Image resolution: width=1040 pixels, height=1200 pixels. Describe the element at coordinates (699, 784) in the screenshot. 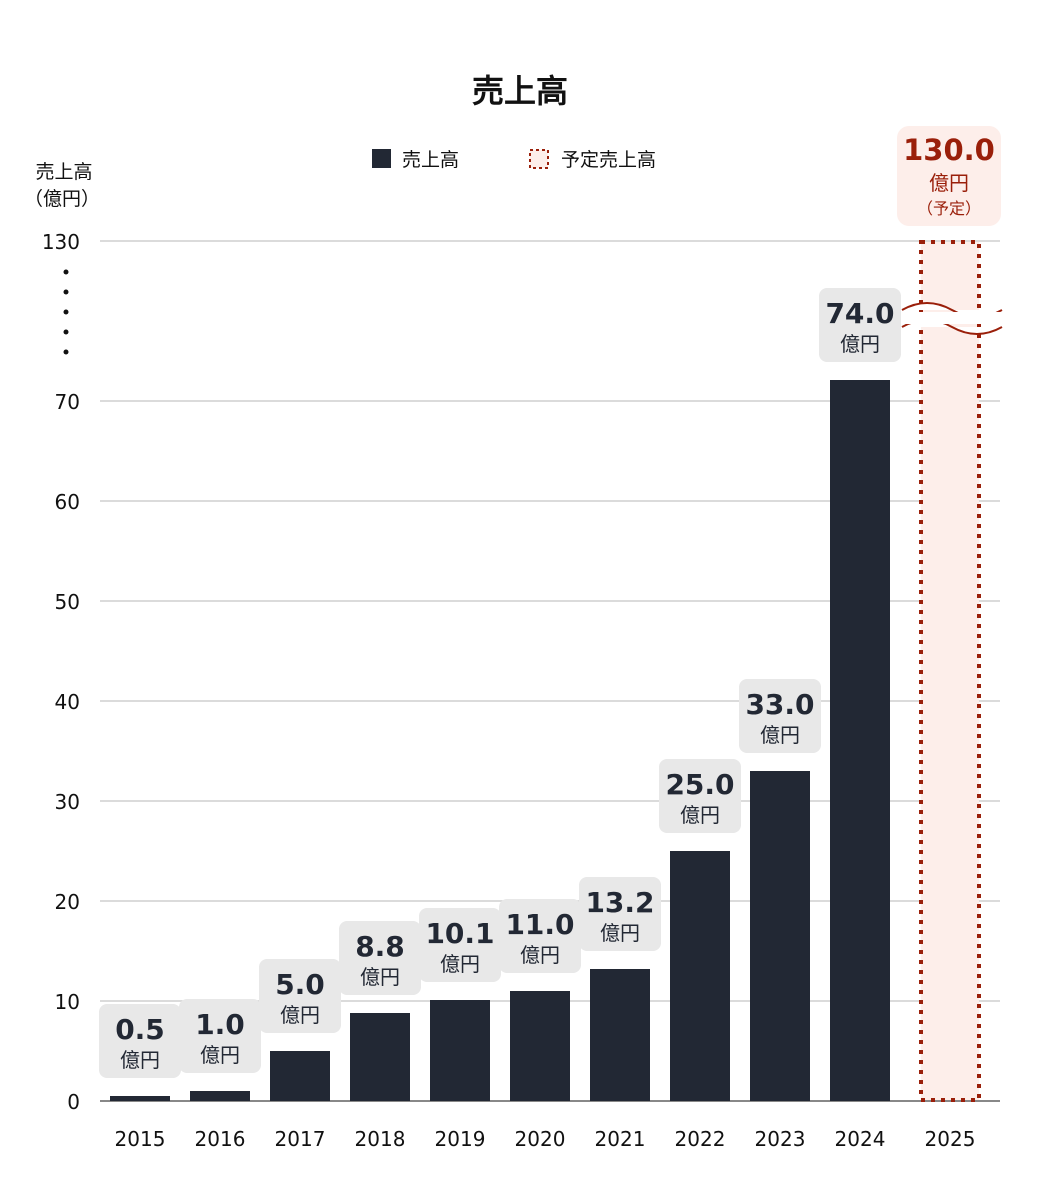

I see `data-label-value: 25.0` at that location.